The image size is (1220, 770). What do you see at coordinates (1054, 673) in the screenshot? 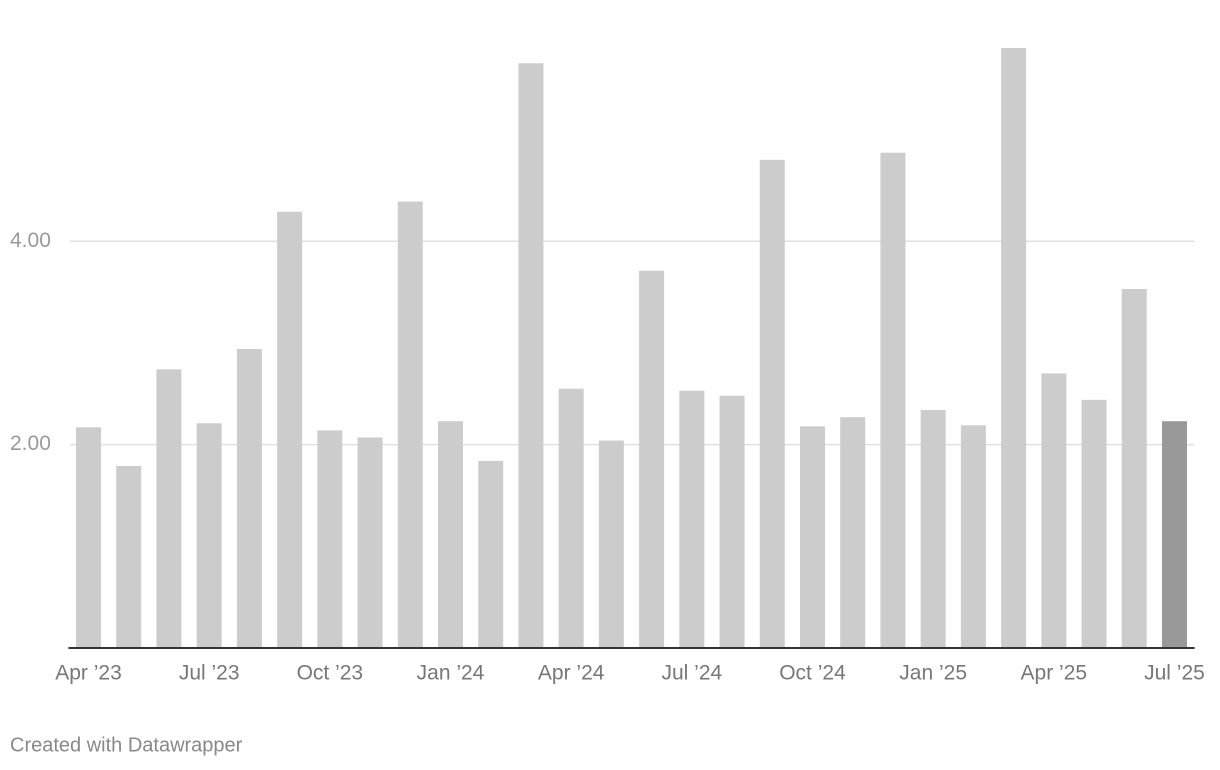
I see `x-tick-label: Apr ’25` at bounding box center [1054, 673].